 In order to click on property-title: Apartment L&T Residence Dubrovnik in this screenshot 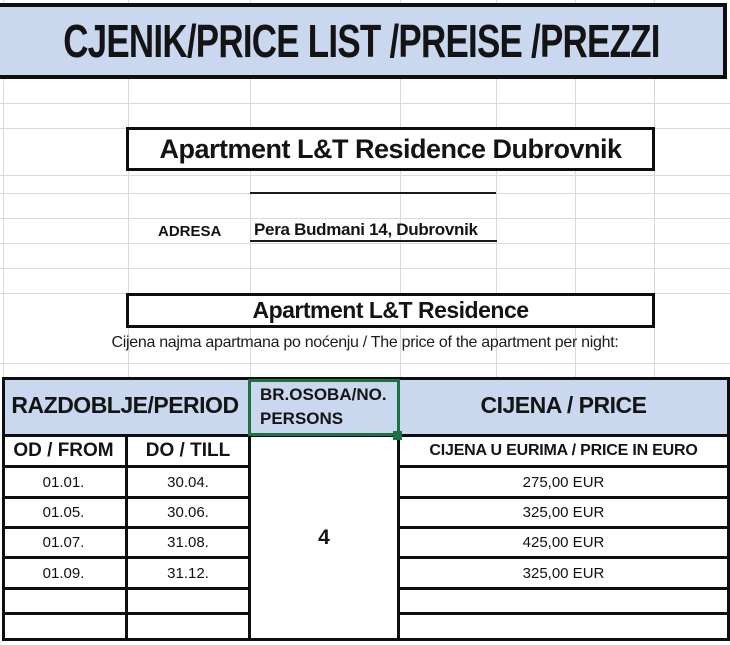, I will do `click(390, 148)`.